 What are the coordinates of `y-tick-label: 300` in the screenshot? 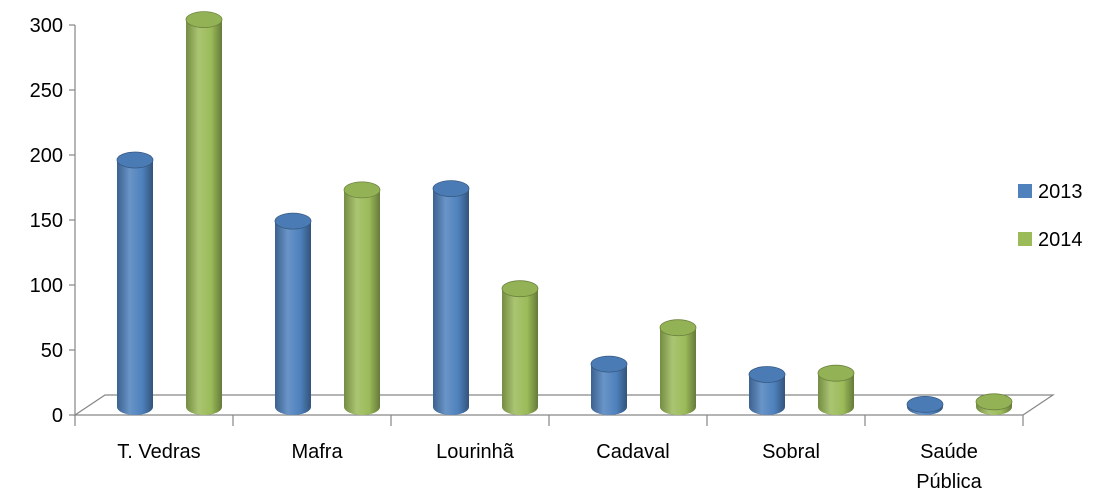 It's located at (46, 26).